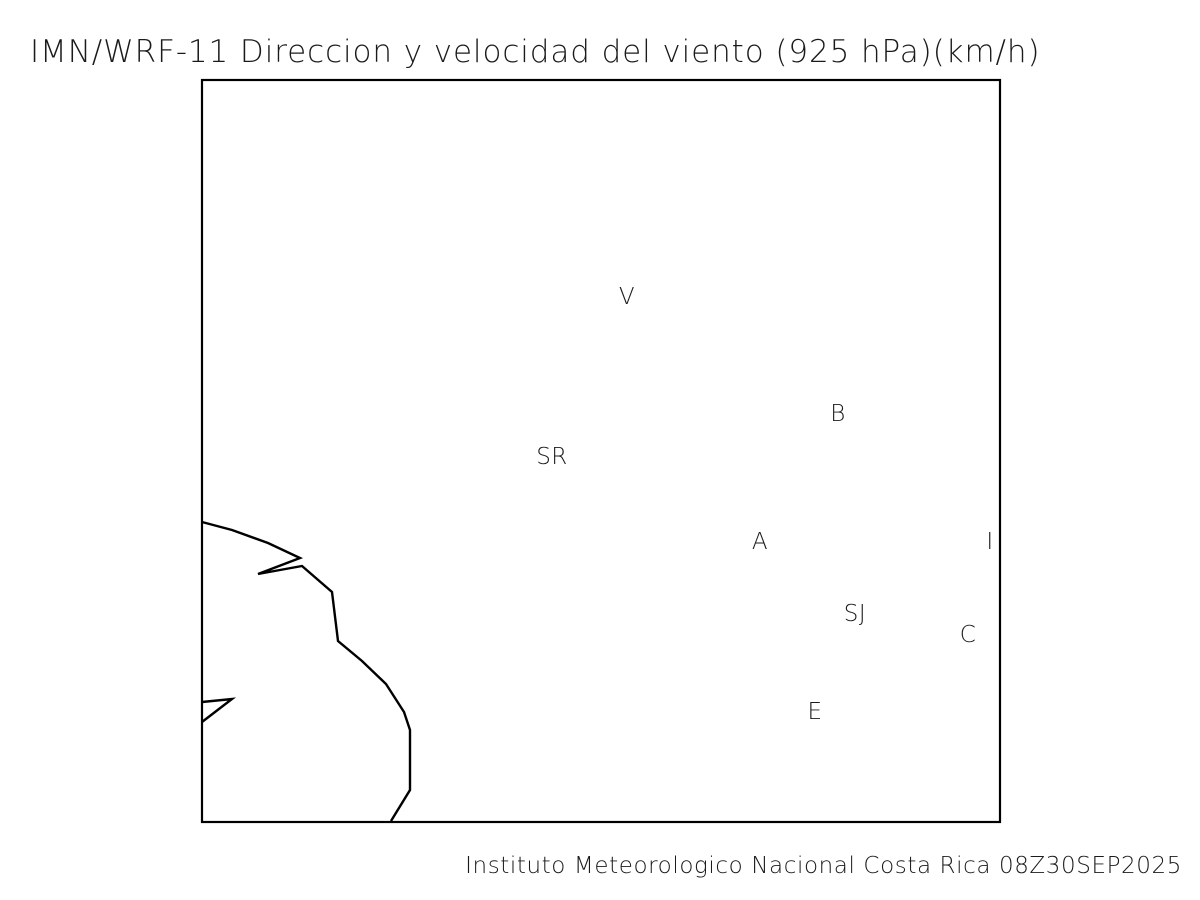  I want to click on station-label-sj: SJ, so click(855, 614).